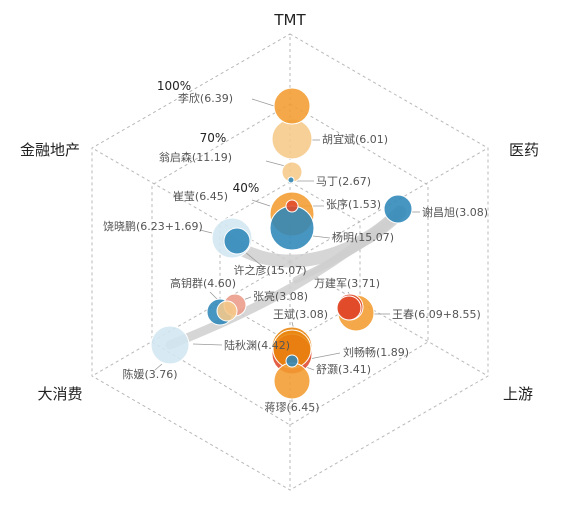  What do you see at coordinates (291, 407) in the screenshot?
I see `bubble-label-20: 蒋璆(6.45)` at bounding box center [291, 407].